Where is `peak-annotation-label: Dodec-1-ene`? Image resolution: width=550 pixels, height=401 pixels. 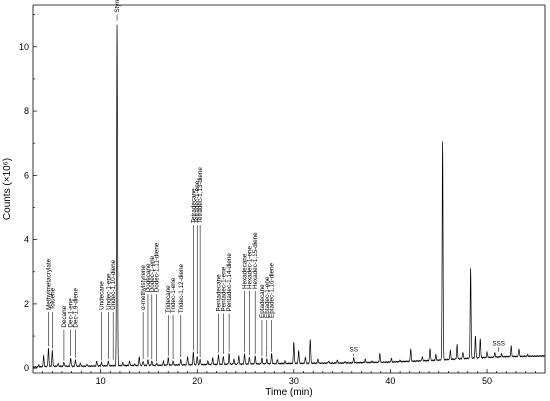 peak-annotation-label: Dodec-1-ene is located at coordinates (152, 273).